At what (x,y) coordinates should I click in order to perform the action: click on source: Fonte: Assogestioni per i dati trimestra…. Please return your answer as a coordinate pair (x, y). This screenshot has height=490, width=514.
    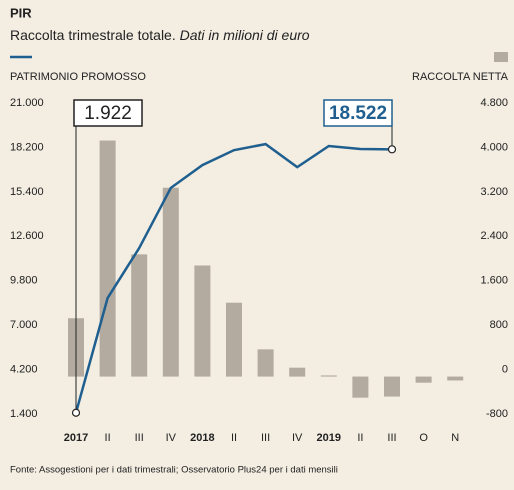
    Looking at the image, I should click on (174, 470).